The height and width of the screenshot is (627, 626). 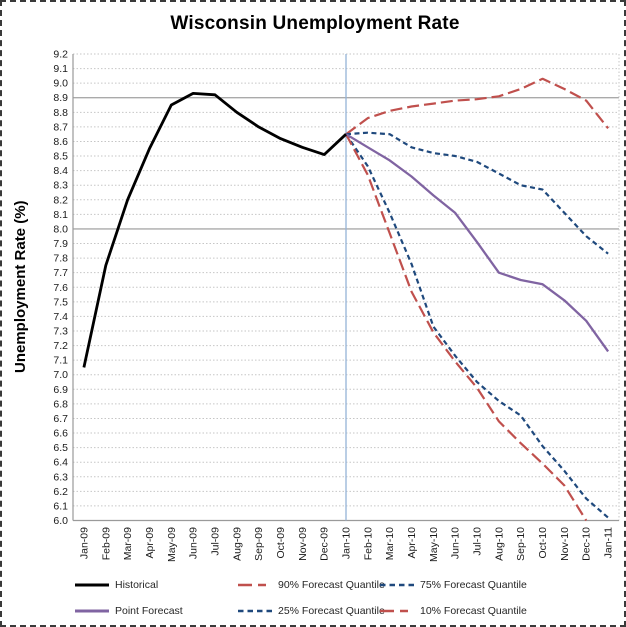 What do you see at coordinates (60, 448) in the screenshot?
I see `y-tick-label: 6.5` at bounding box center [60, 448].